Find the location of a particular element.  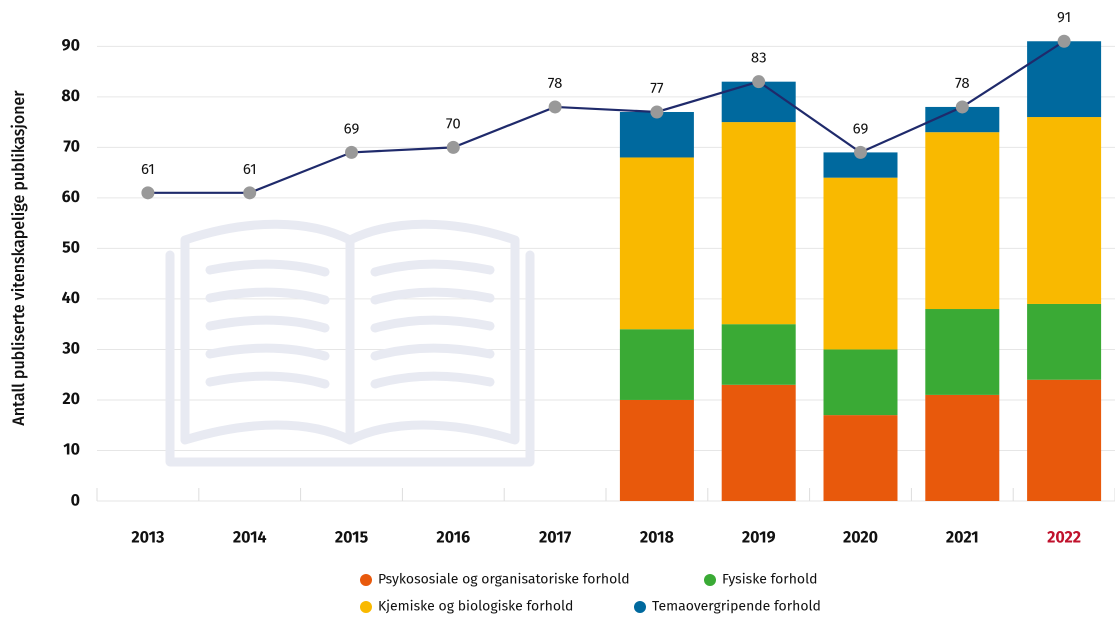

x-tick-label: 2013 is located at coordinates (147, 537).